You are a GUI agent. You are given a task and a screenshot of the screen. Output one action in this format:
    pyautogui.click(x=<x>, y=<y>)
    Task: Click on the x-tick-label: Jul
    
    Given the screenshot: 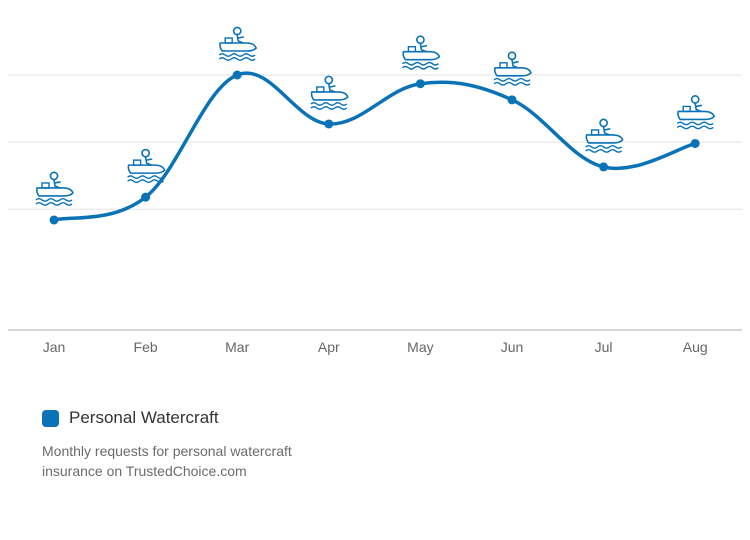 What is the action you would take?
    pyautogui.click(x=604, y=347)
    